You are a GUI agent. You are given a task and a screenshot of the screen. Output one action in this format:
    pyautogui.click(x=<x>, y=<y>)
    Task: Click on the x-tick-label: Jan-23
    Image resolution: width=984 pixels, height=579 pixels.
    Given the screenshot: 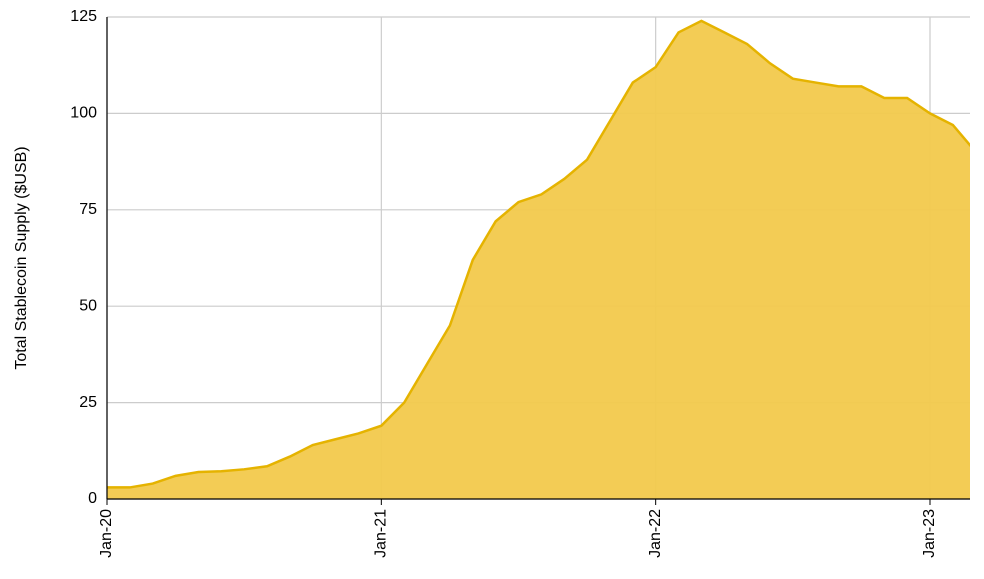 What is the action you would take?
    pyautogui.click(x=929, y=533)
    